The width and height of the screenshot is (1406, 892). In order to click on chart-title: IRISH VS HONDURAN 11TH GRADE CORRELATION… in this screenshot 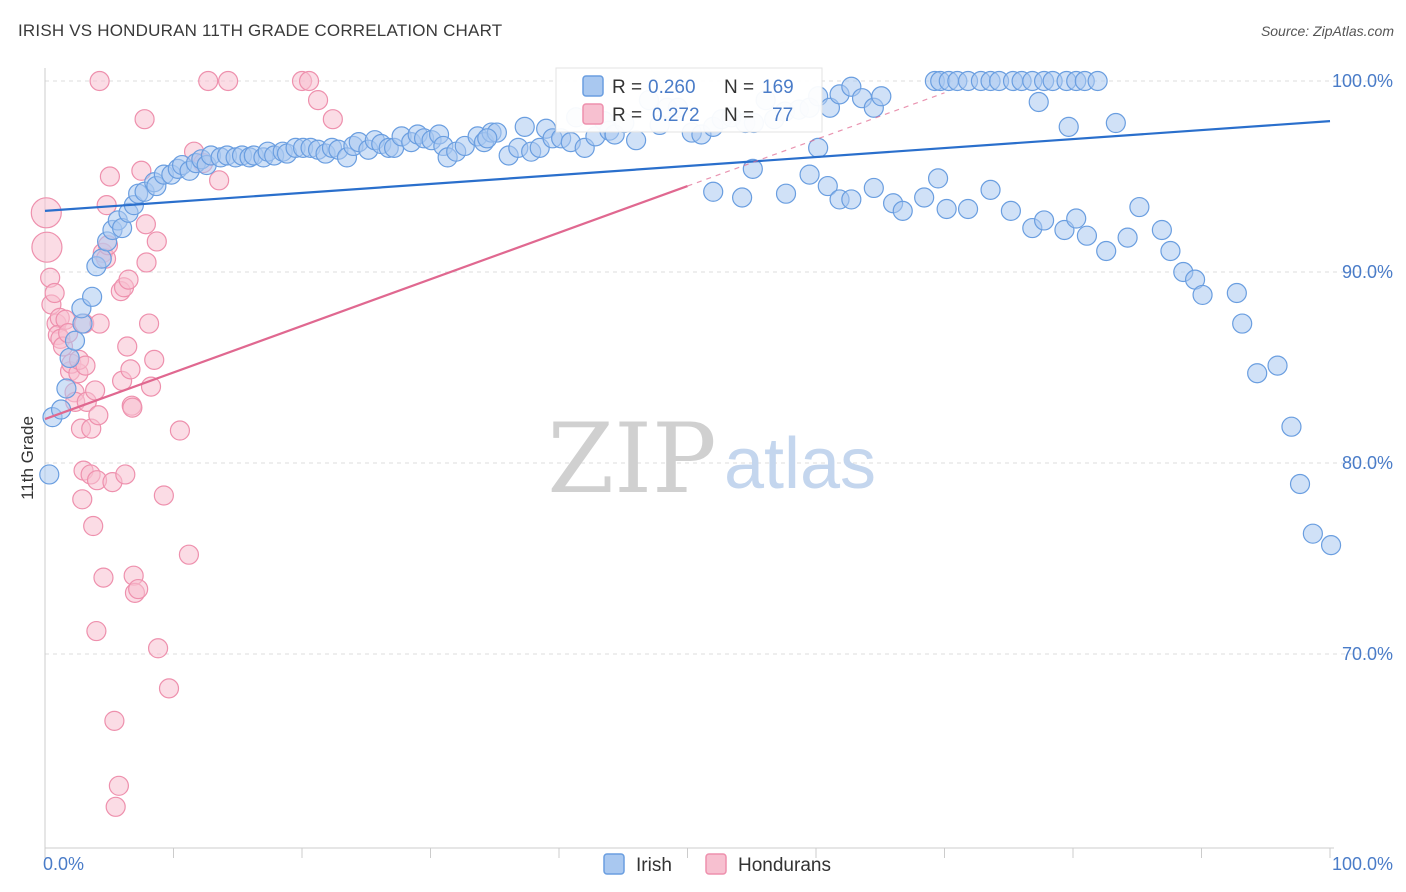, I will do `click(260, 30)`.